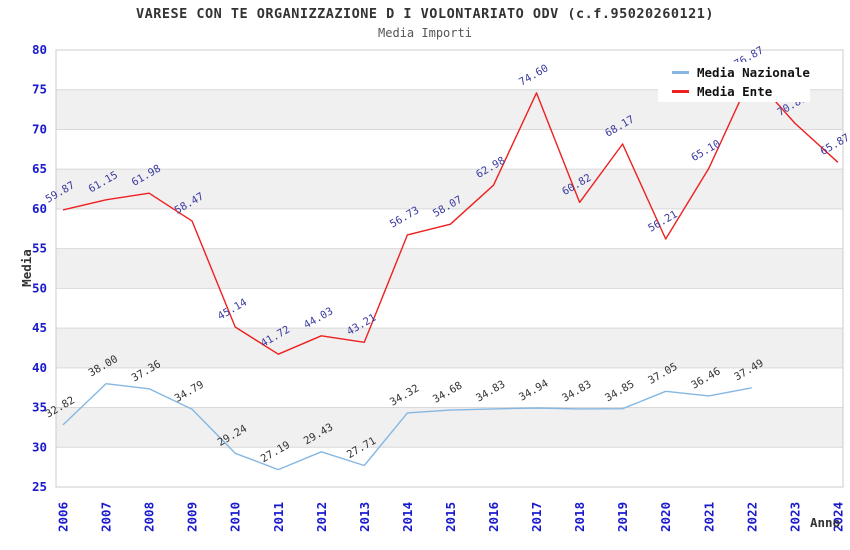 This screenshot has width=850, height=550. I want to click on legend-item-media-ente: Media Ente, so click(734, 92).